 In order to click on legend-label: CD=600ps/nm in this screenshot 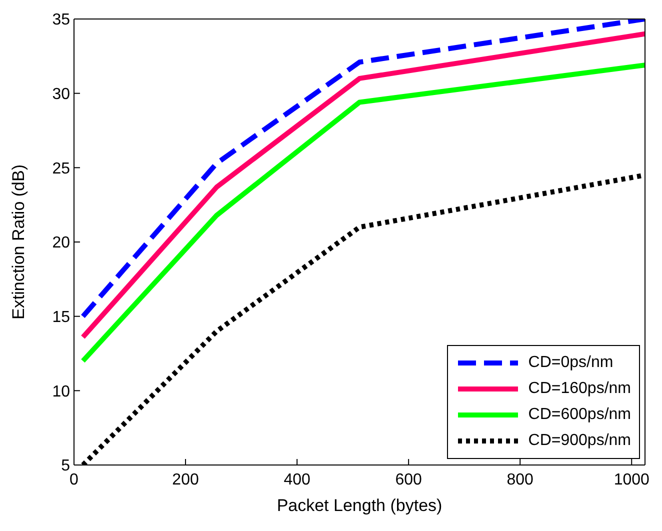, I will do `click(579, 415)`.